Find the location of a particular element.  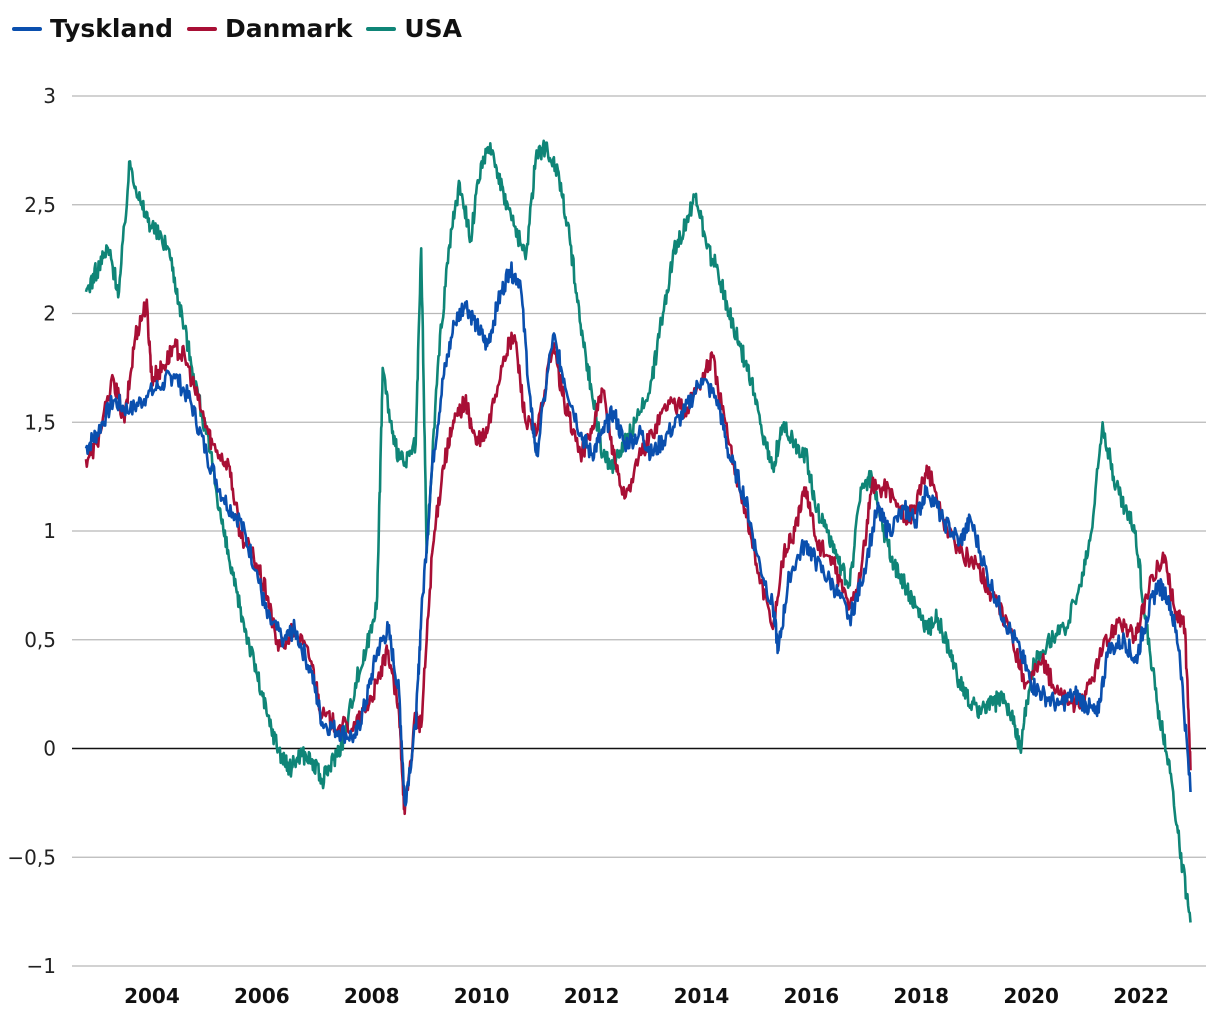

legend-item-tyskland: Tyskland is located at coordinates (92, 28).